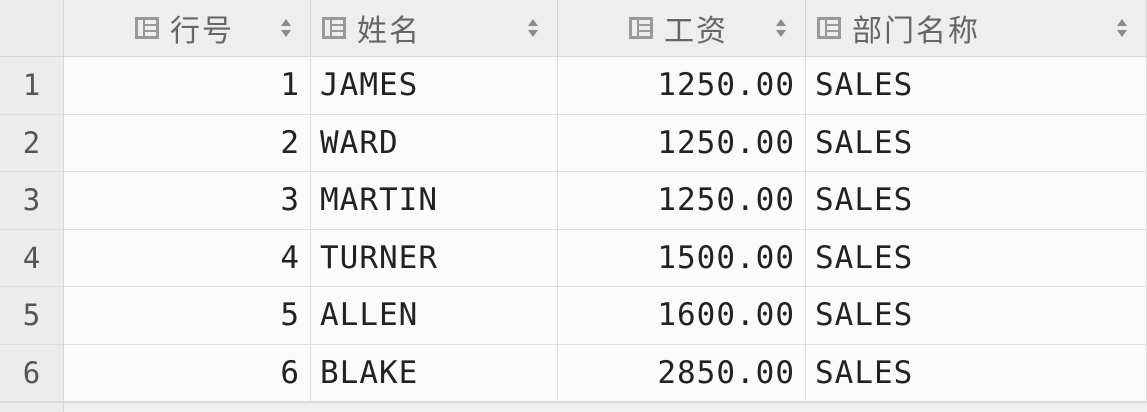 This screenshot has width=1147, height=412. What do you see at coordinates (202, 31) in the screenshot?
I see `column-label: 行号` at bounding box center [202, 31].